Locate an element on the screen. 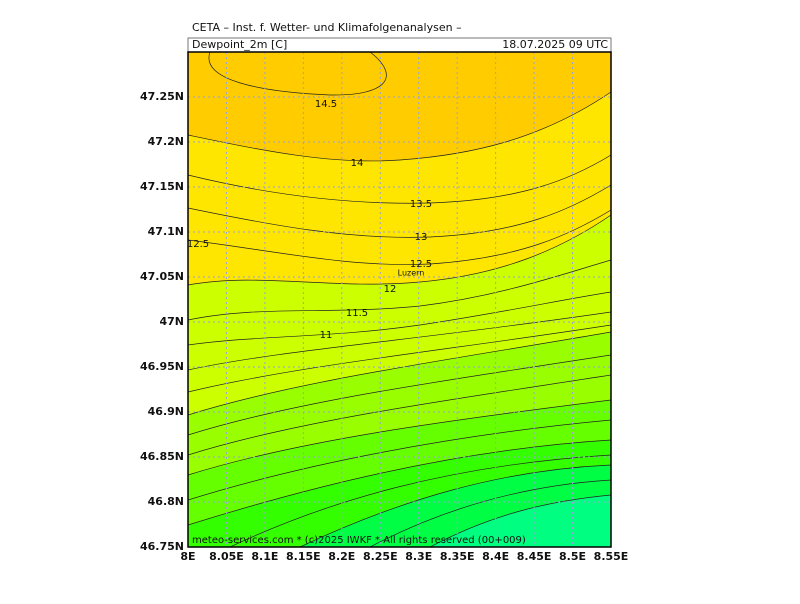 The image size is (800, 604). lat-label: 47.2N is located at coordinates (166, 141).